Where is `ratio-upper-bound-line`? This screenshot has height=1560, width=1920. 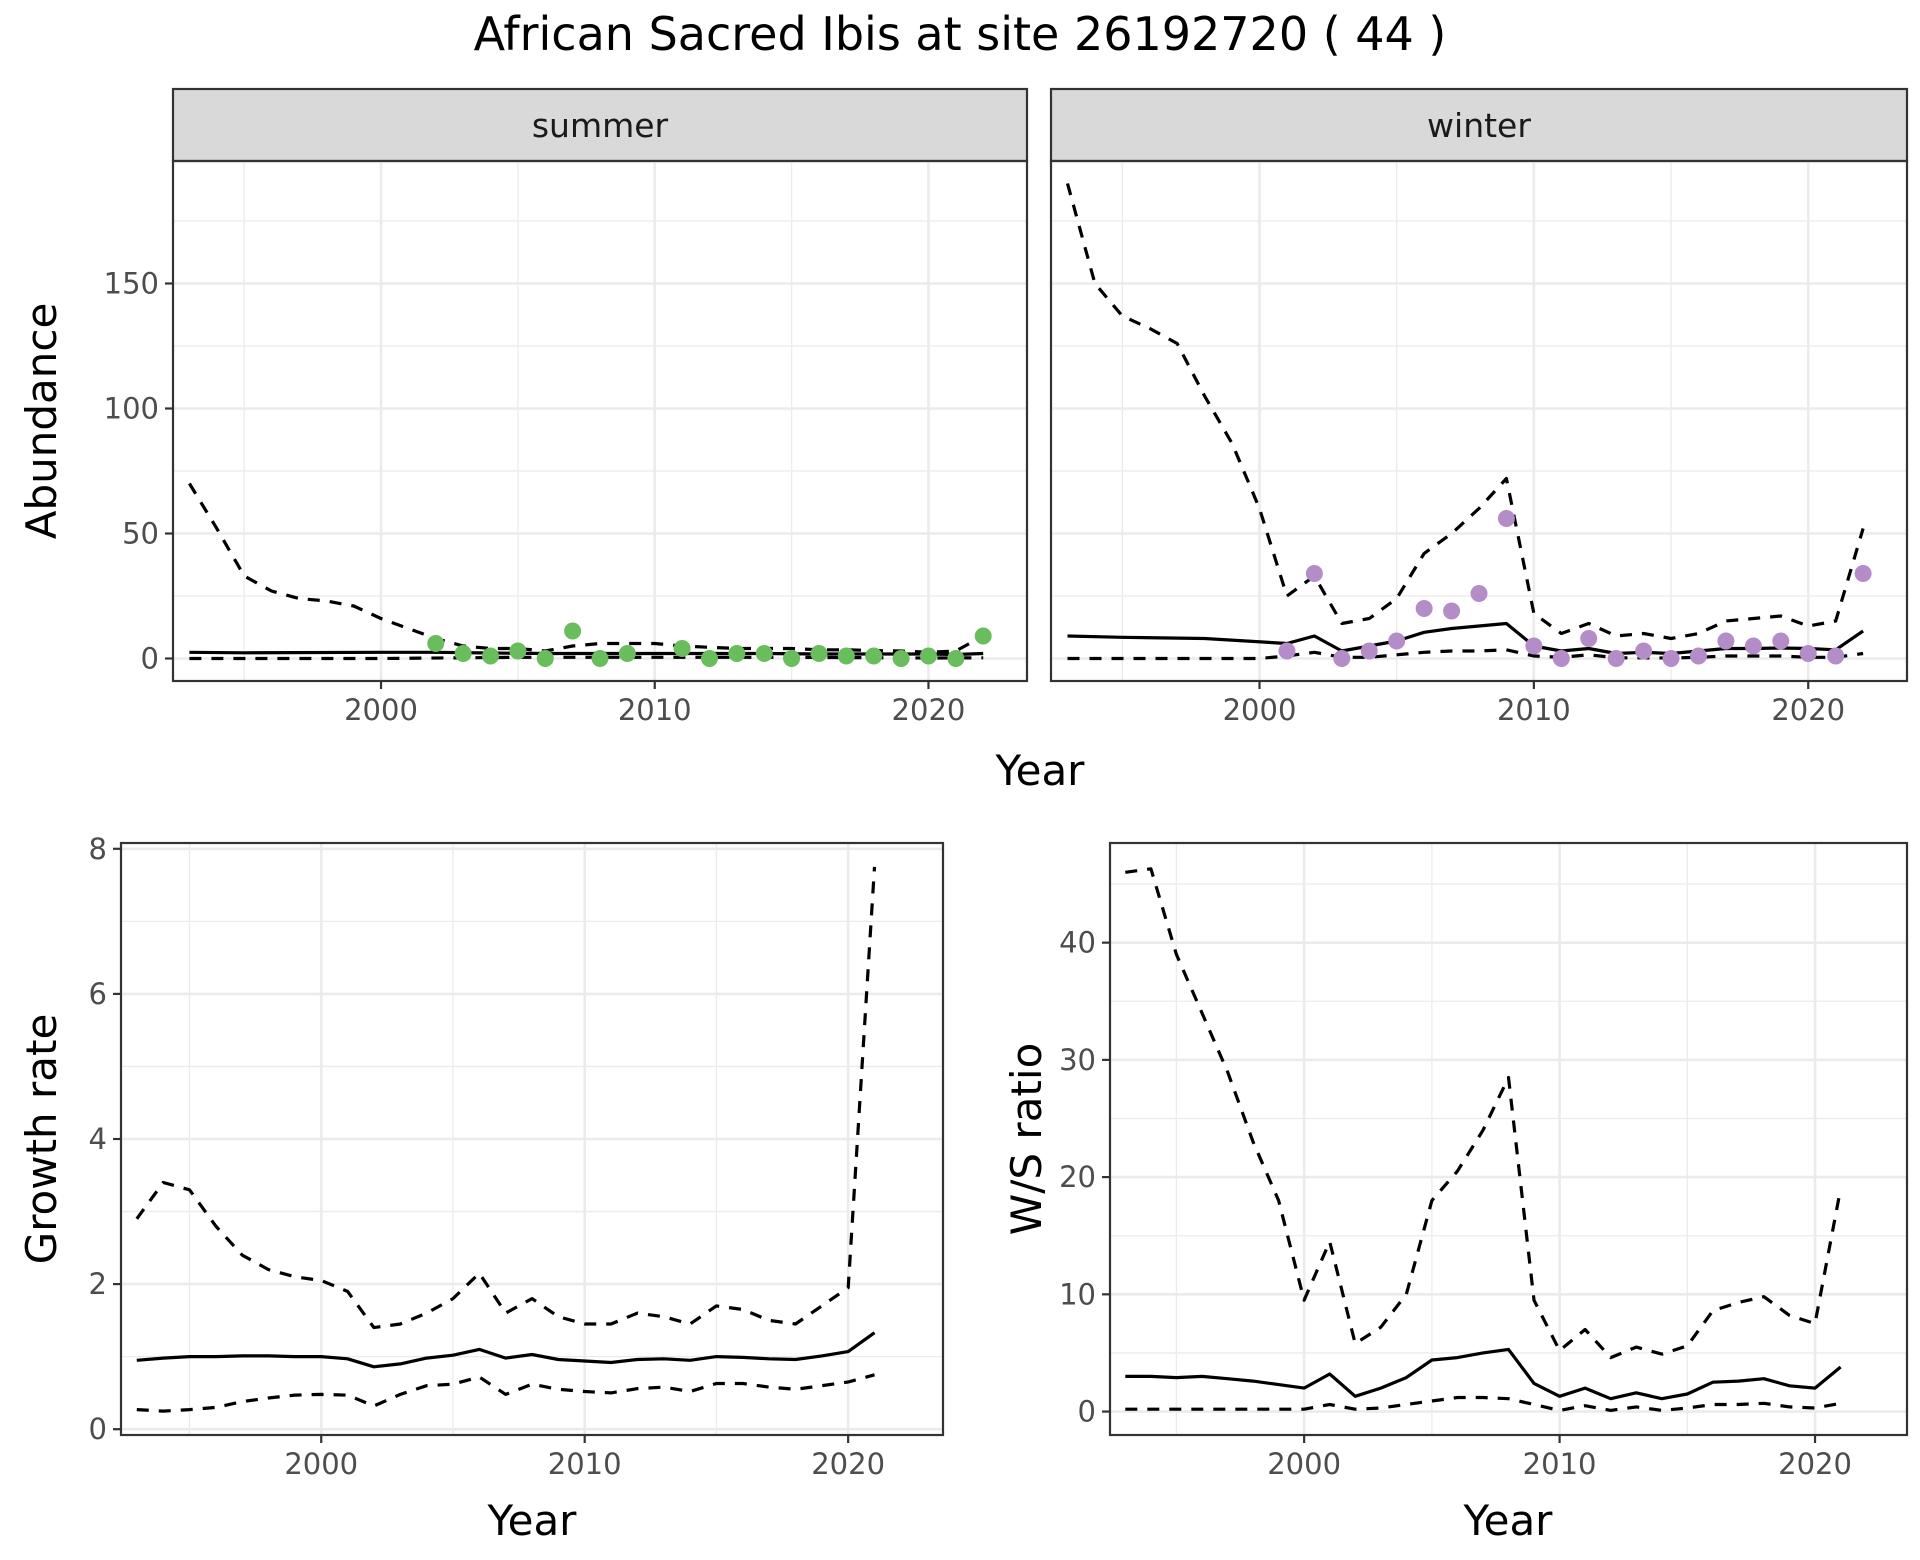 ratio-upper-bound-line is located at coordinates (1484, 1113).